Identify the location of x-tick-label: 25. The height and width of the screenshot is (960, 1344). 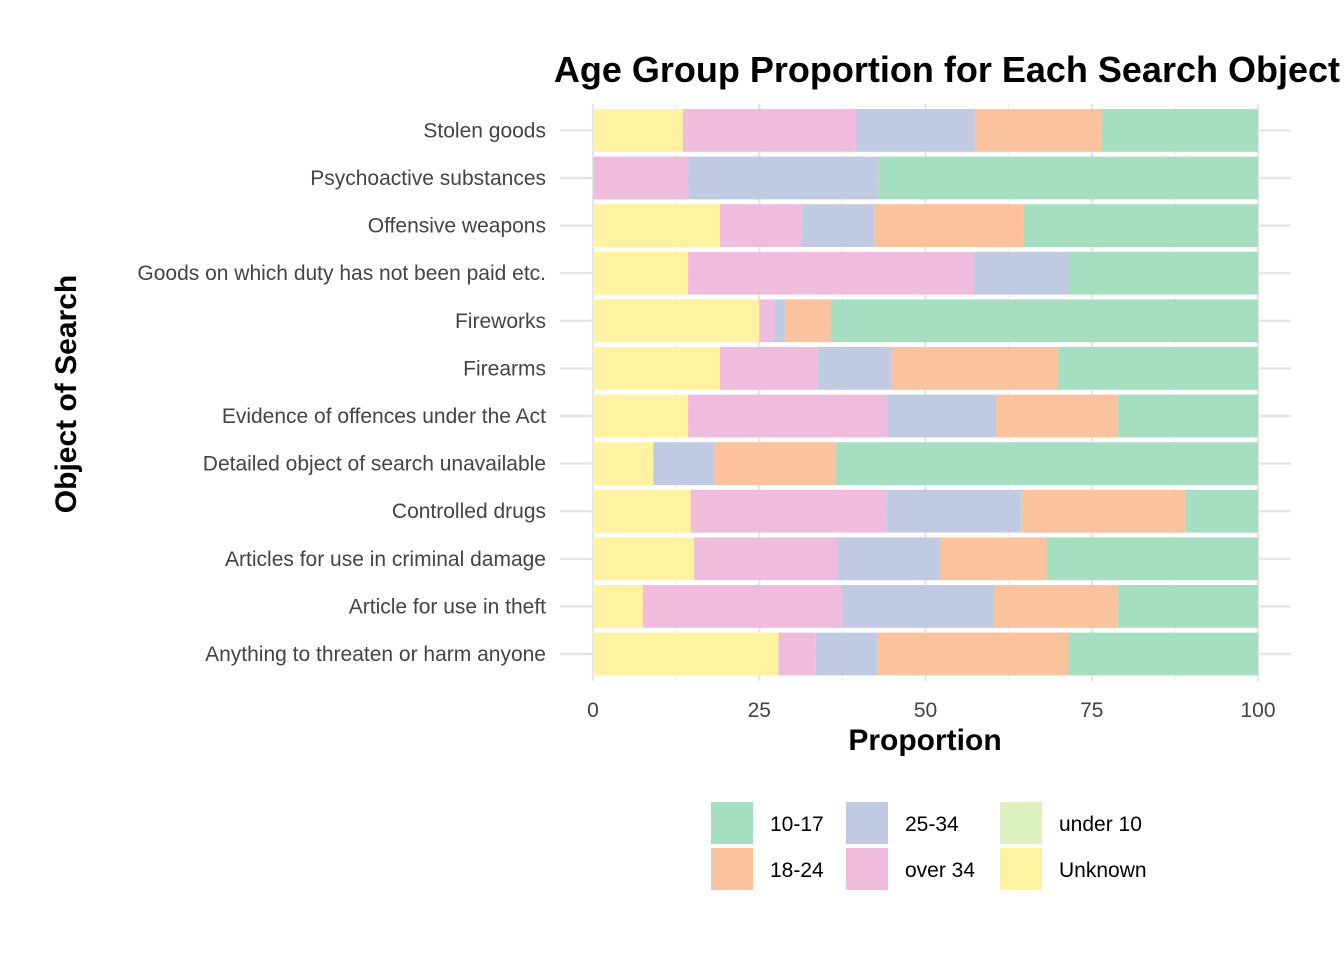
(759, 710).